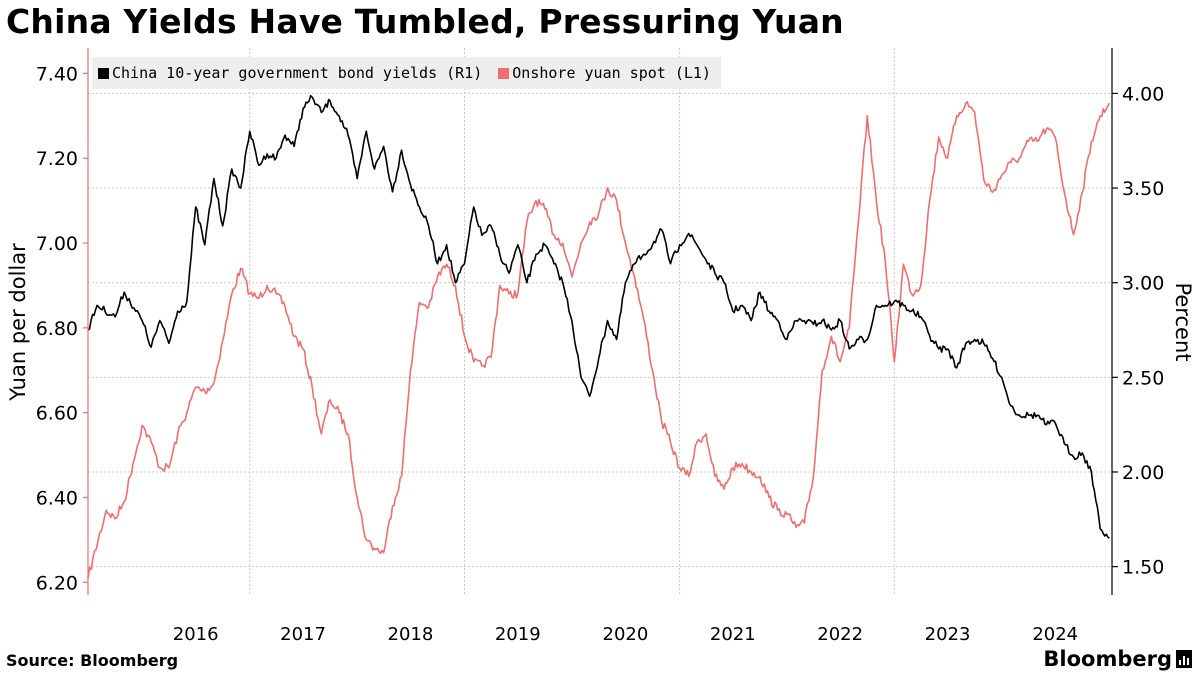  What do you see at coordinates (1143, 473) in the screenshot?
I see `right-tick-label: 2.00` at bounding box center [1143, 473].